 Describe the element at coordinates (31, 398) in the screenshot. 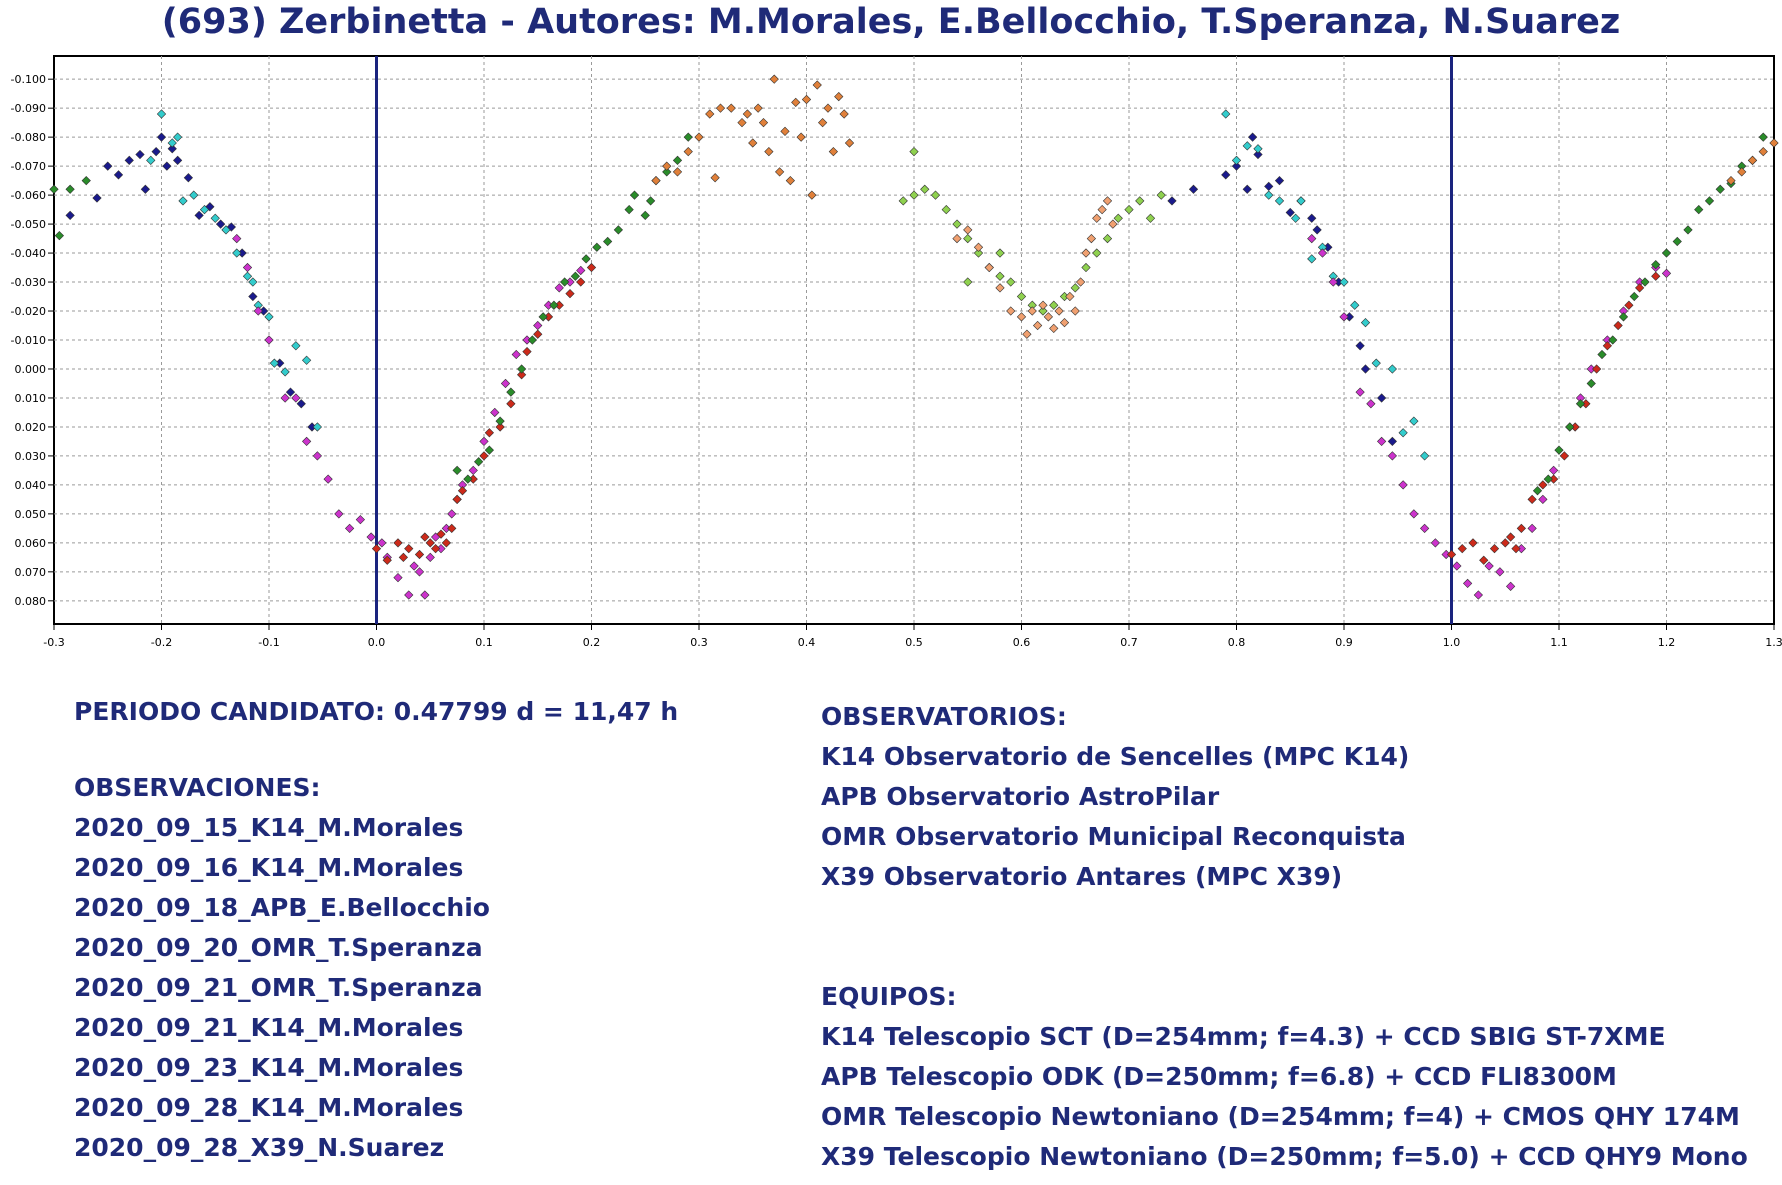

I see `y-tick-label: 0.010` at that location.